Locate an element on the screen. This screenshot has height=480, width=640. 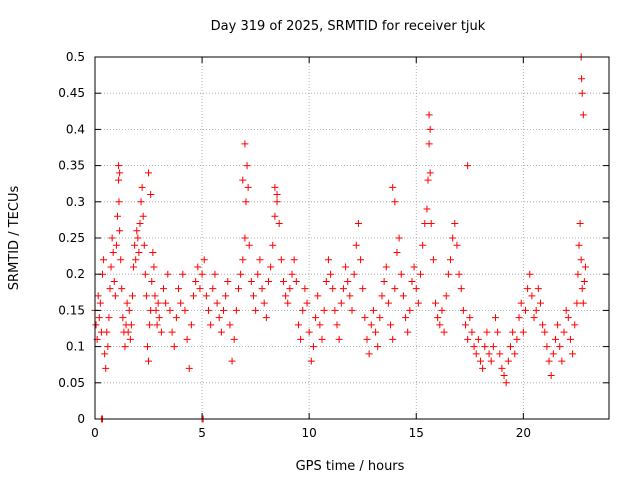
y-tick-label: 0.1 is located at coordinates (75, 347).